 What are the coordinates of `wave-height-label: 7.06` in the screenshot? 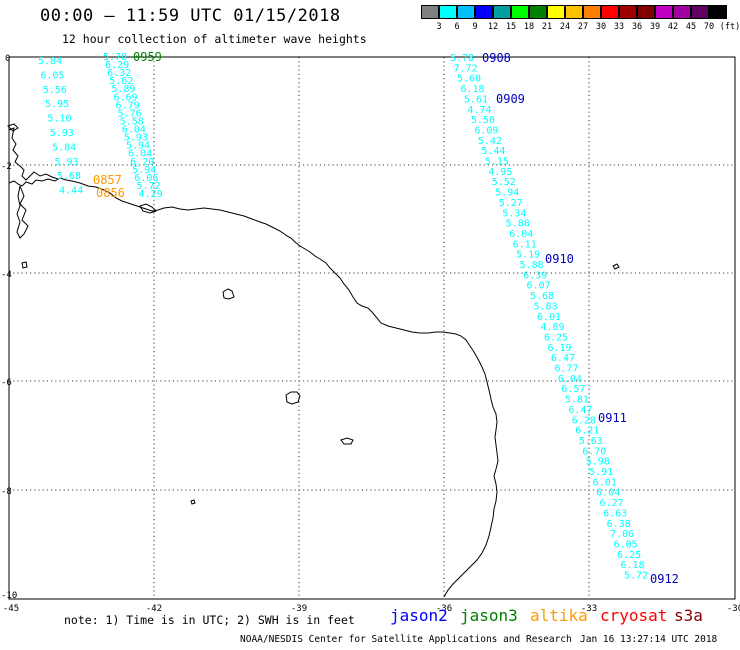 It's located at (622, 534).